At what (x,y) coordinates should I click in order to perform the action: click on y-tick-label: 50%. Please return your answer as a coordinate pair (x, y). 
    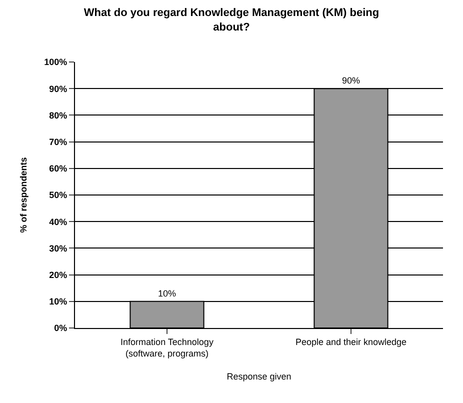
    Looking at the image, I should click on (58, 195).